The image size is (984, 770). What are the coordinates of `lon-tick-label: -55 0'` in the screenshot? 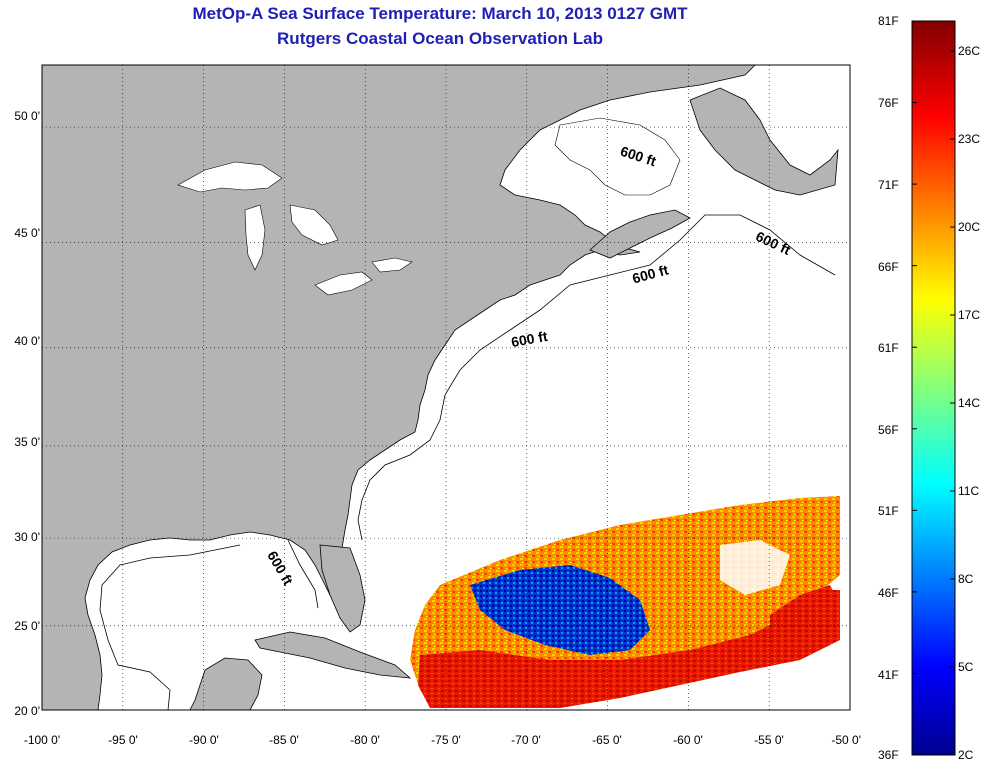 It's located at (769, 740).